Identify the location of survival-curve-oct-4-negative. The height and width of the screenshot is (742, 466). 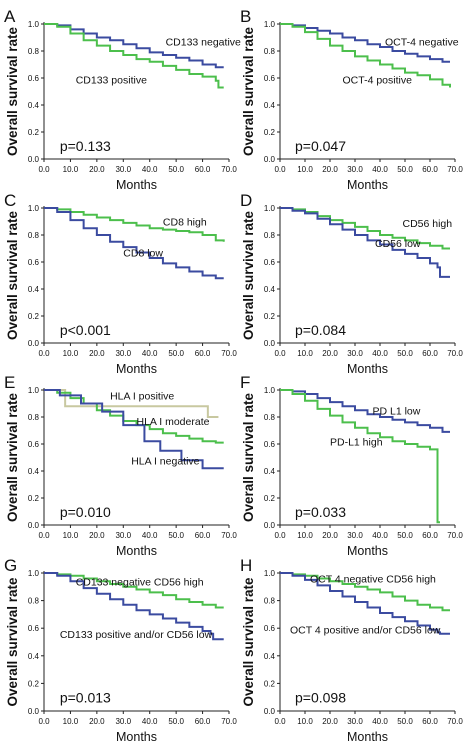
(365, 43).